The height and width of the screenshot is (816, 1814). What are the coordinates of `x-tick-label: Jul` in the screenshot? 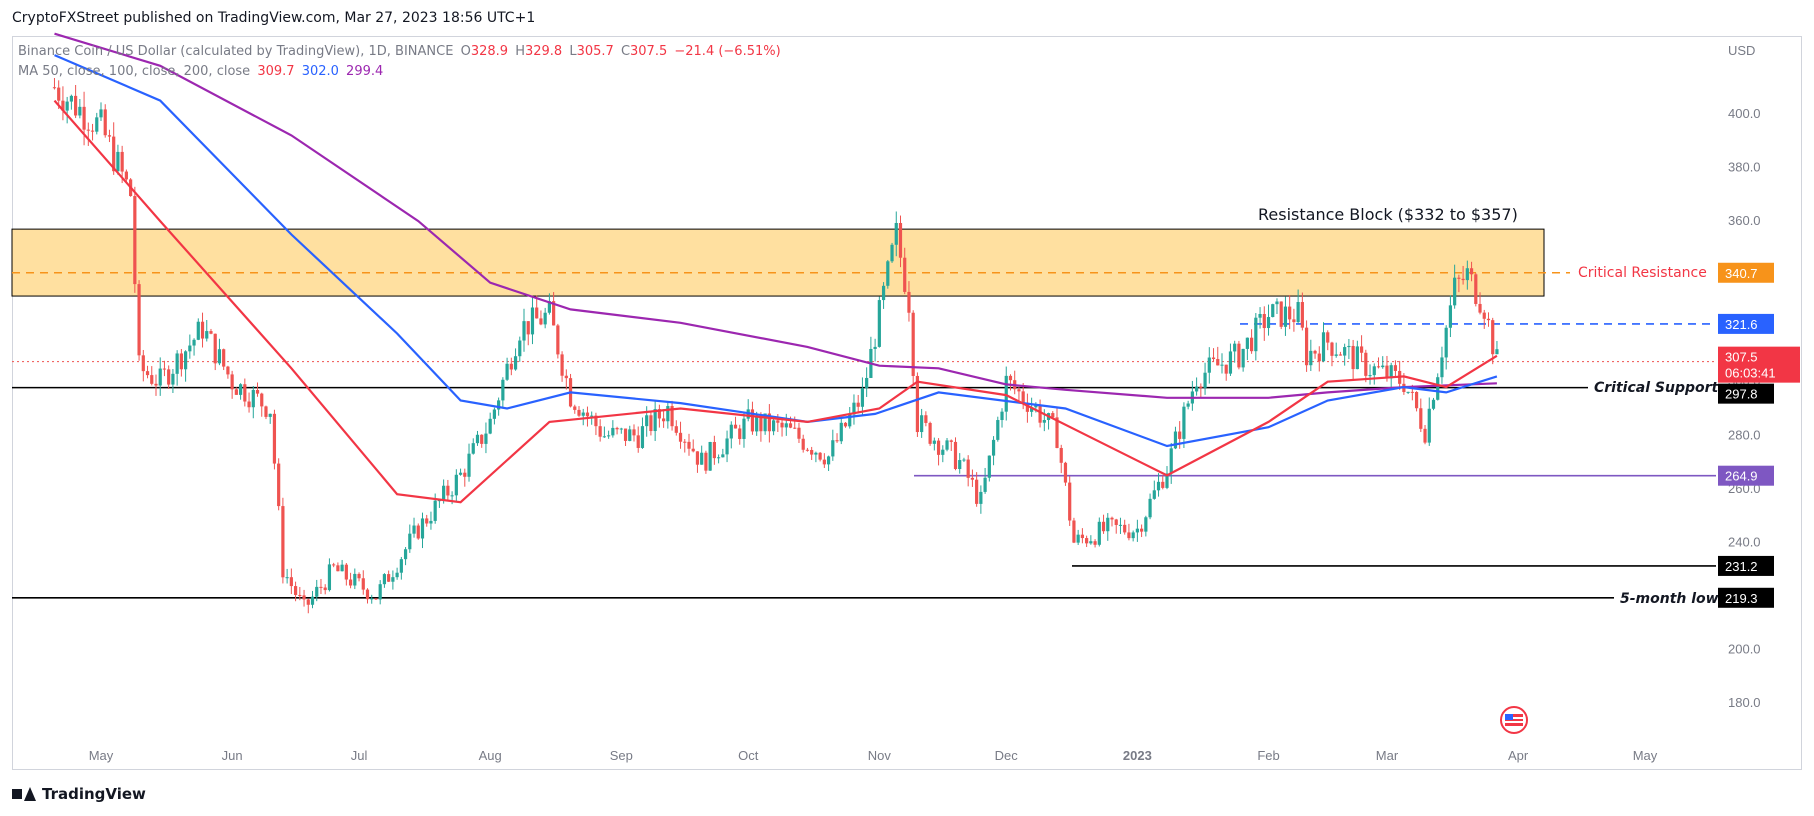 It's located at (359, 755).